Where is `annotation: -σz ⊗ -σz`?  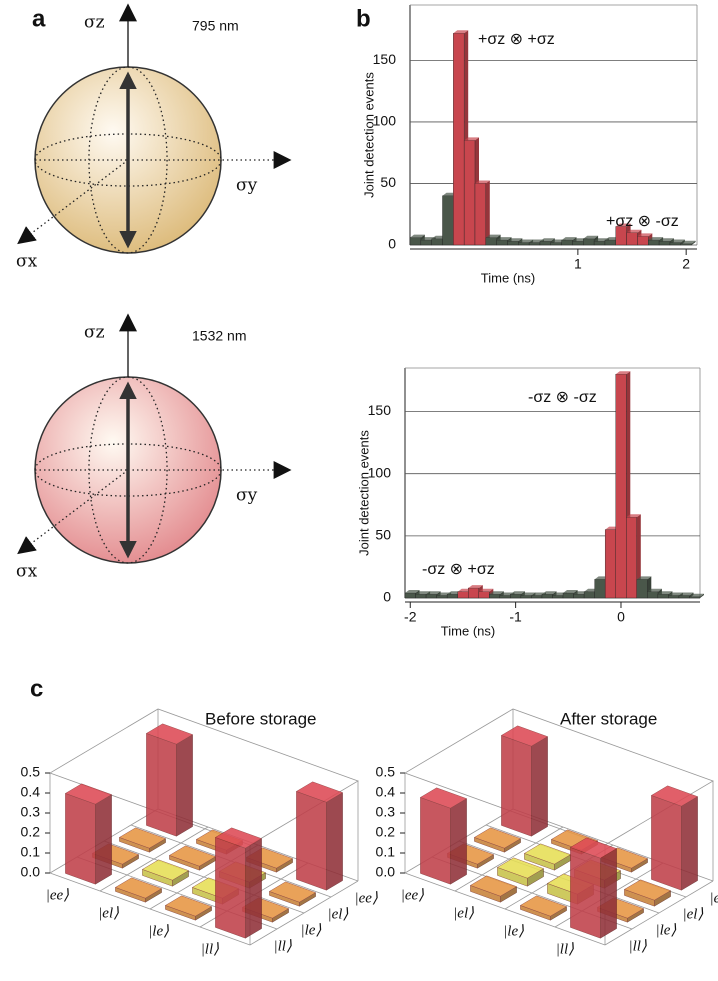
annotation: -σz ⊗ -σz is located at coordinates (562, 397).